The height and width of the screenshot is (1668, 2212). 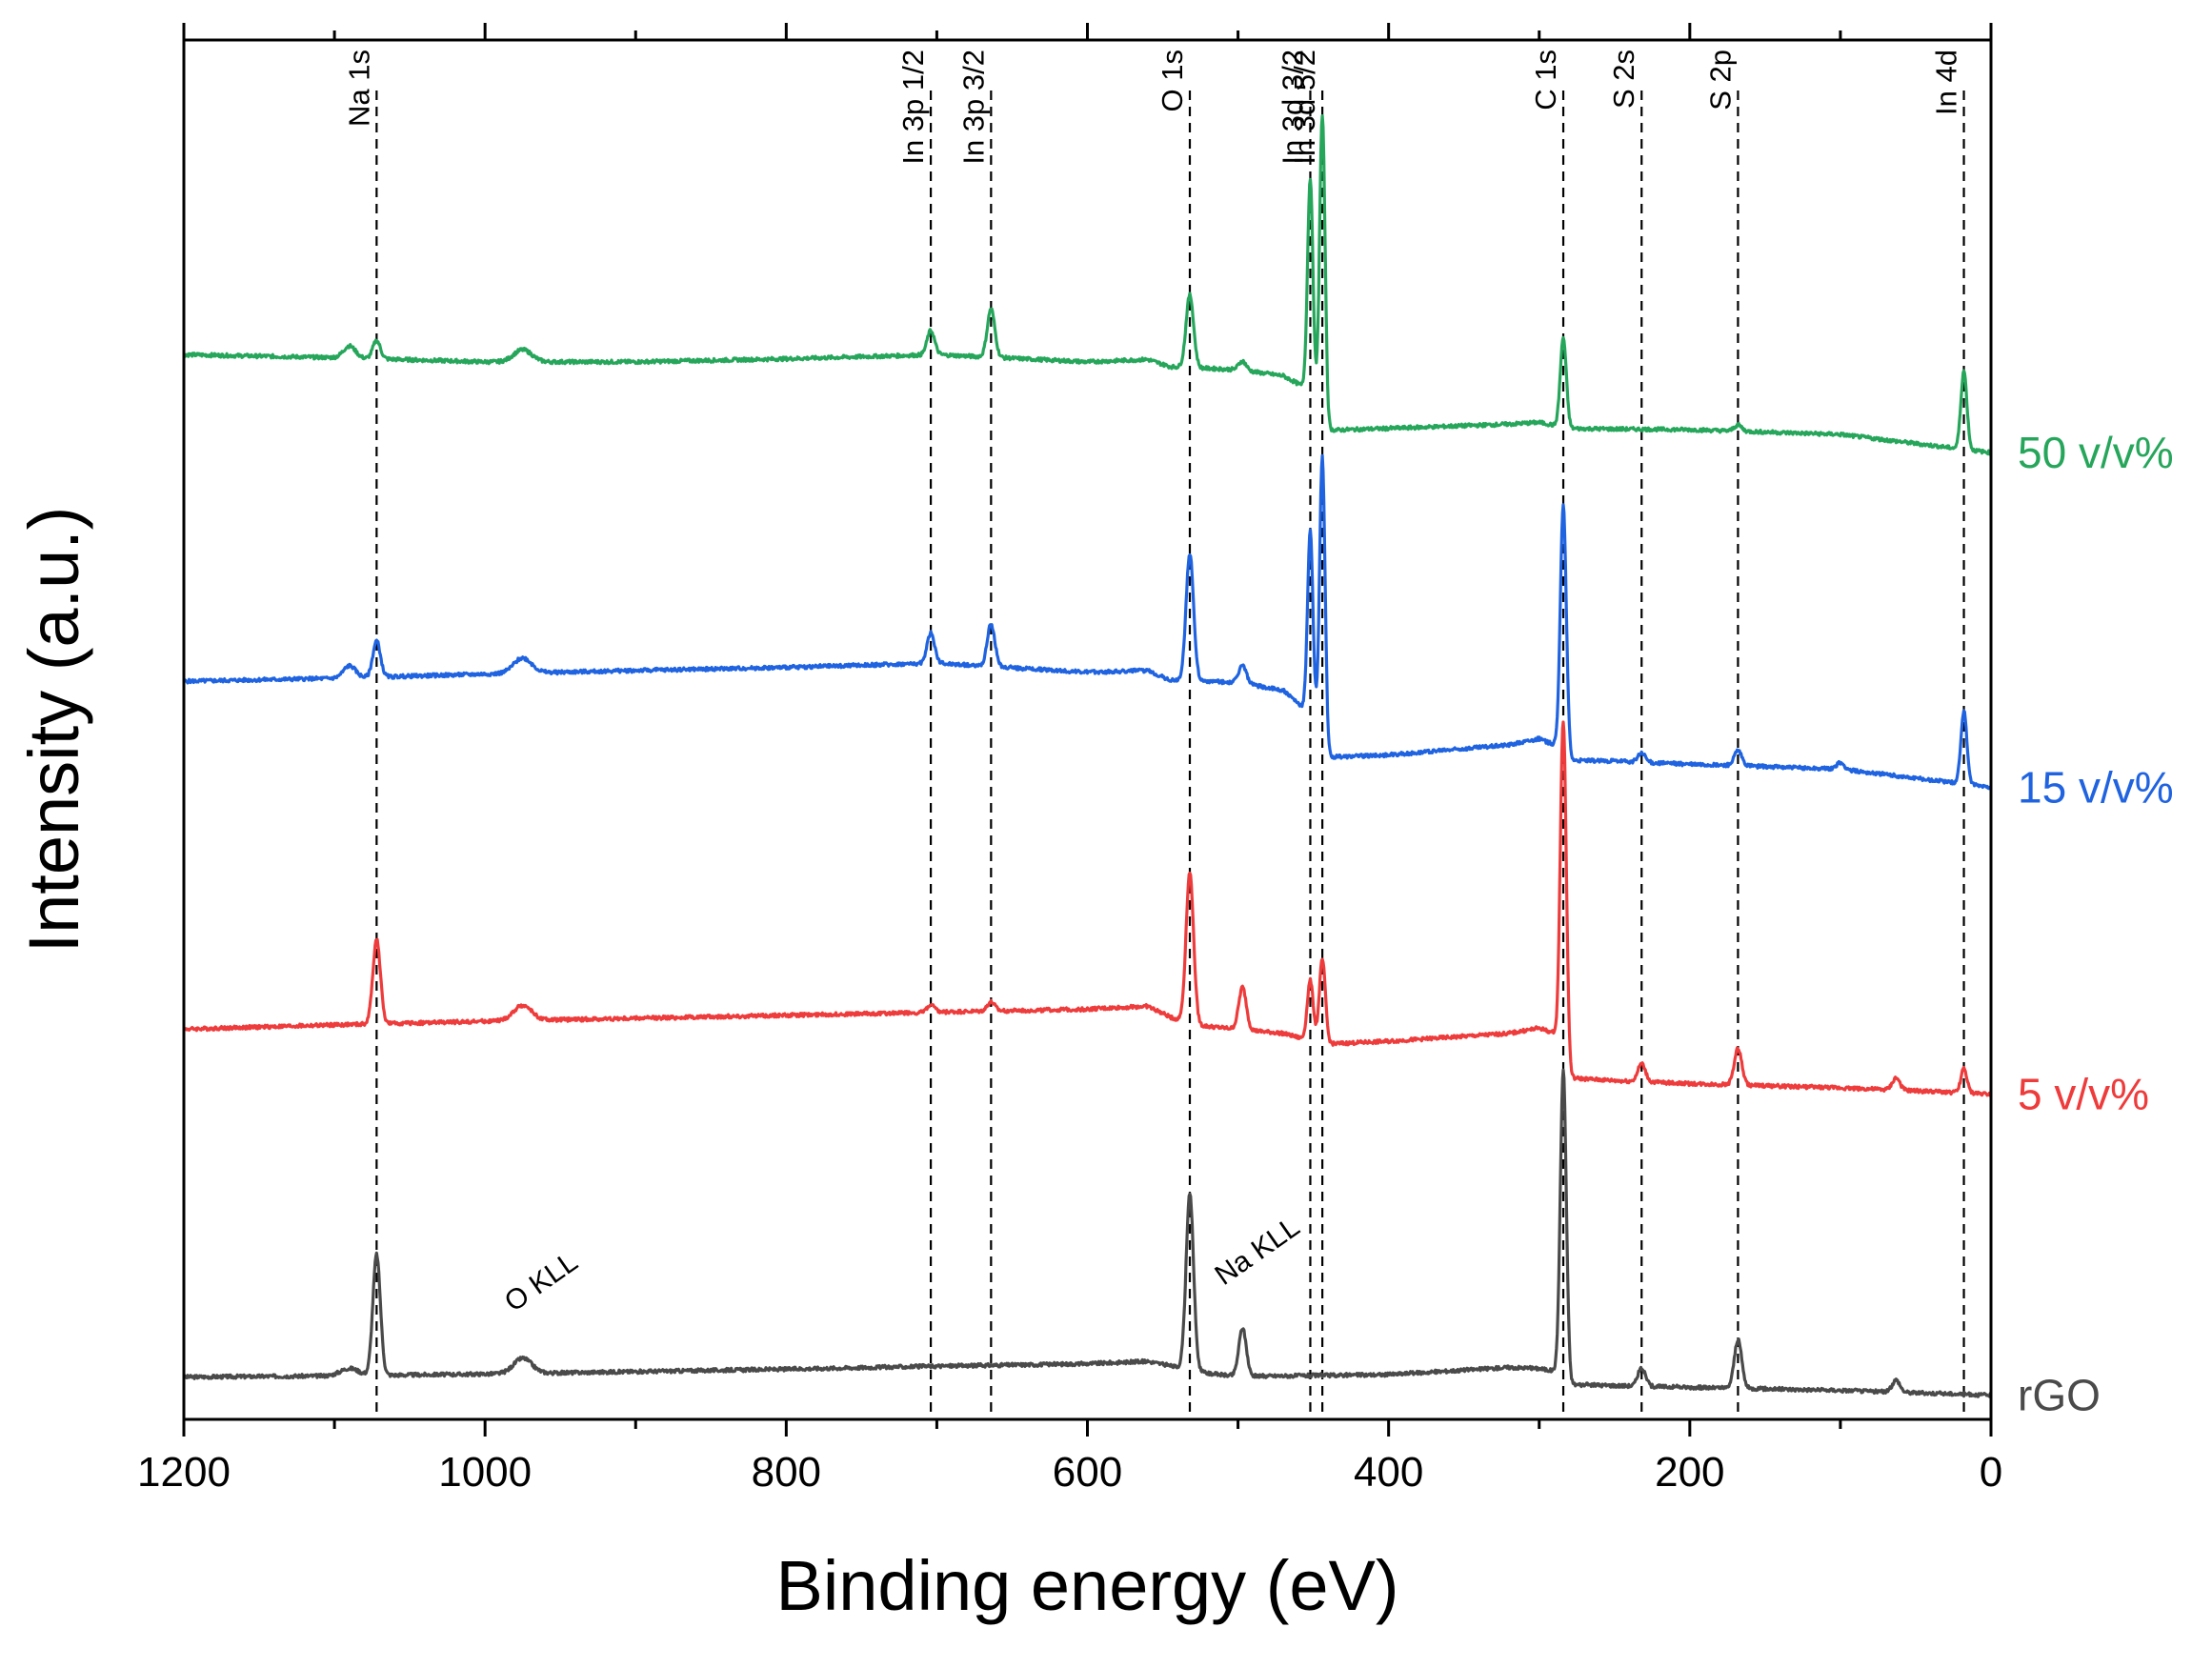 I want to click on peak-marker-label: O 1s, so click(x=1172, y=80).